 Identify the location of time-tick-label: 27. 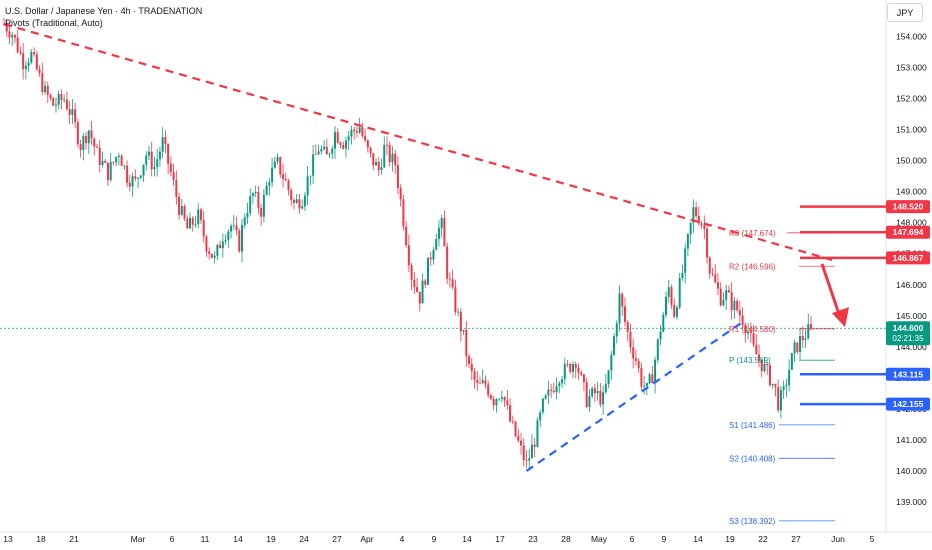
(796, 539).